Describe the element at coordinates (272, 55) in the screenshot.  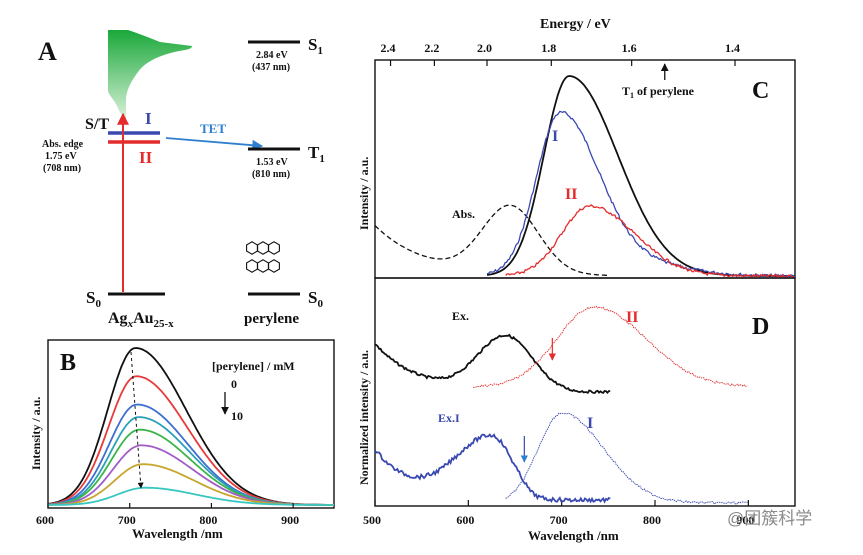
I see `s1-energy: 2.84 eV` at that location.